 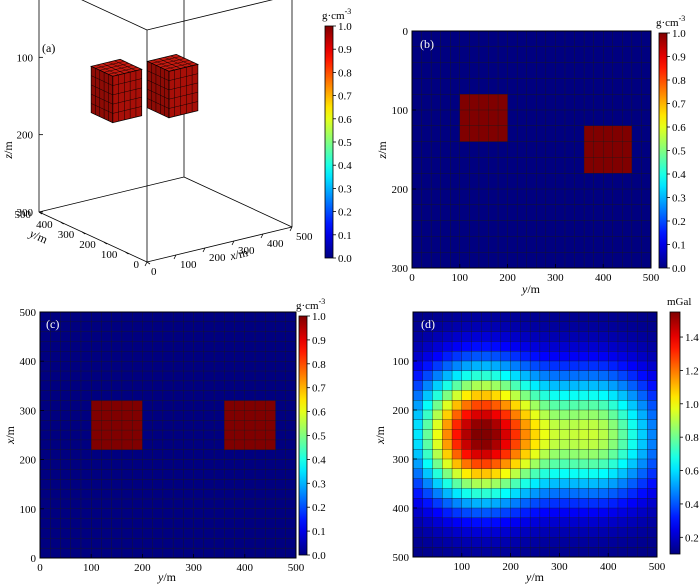 I want to click on block-grid-line, so click(x=107, y=70).